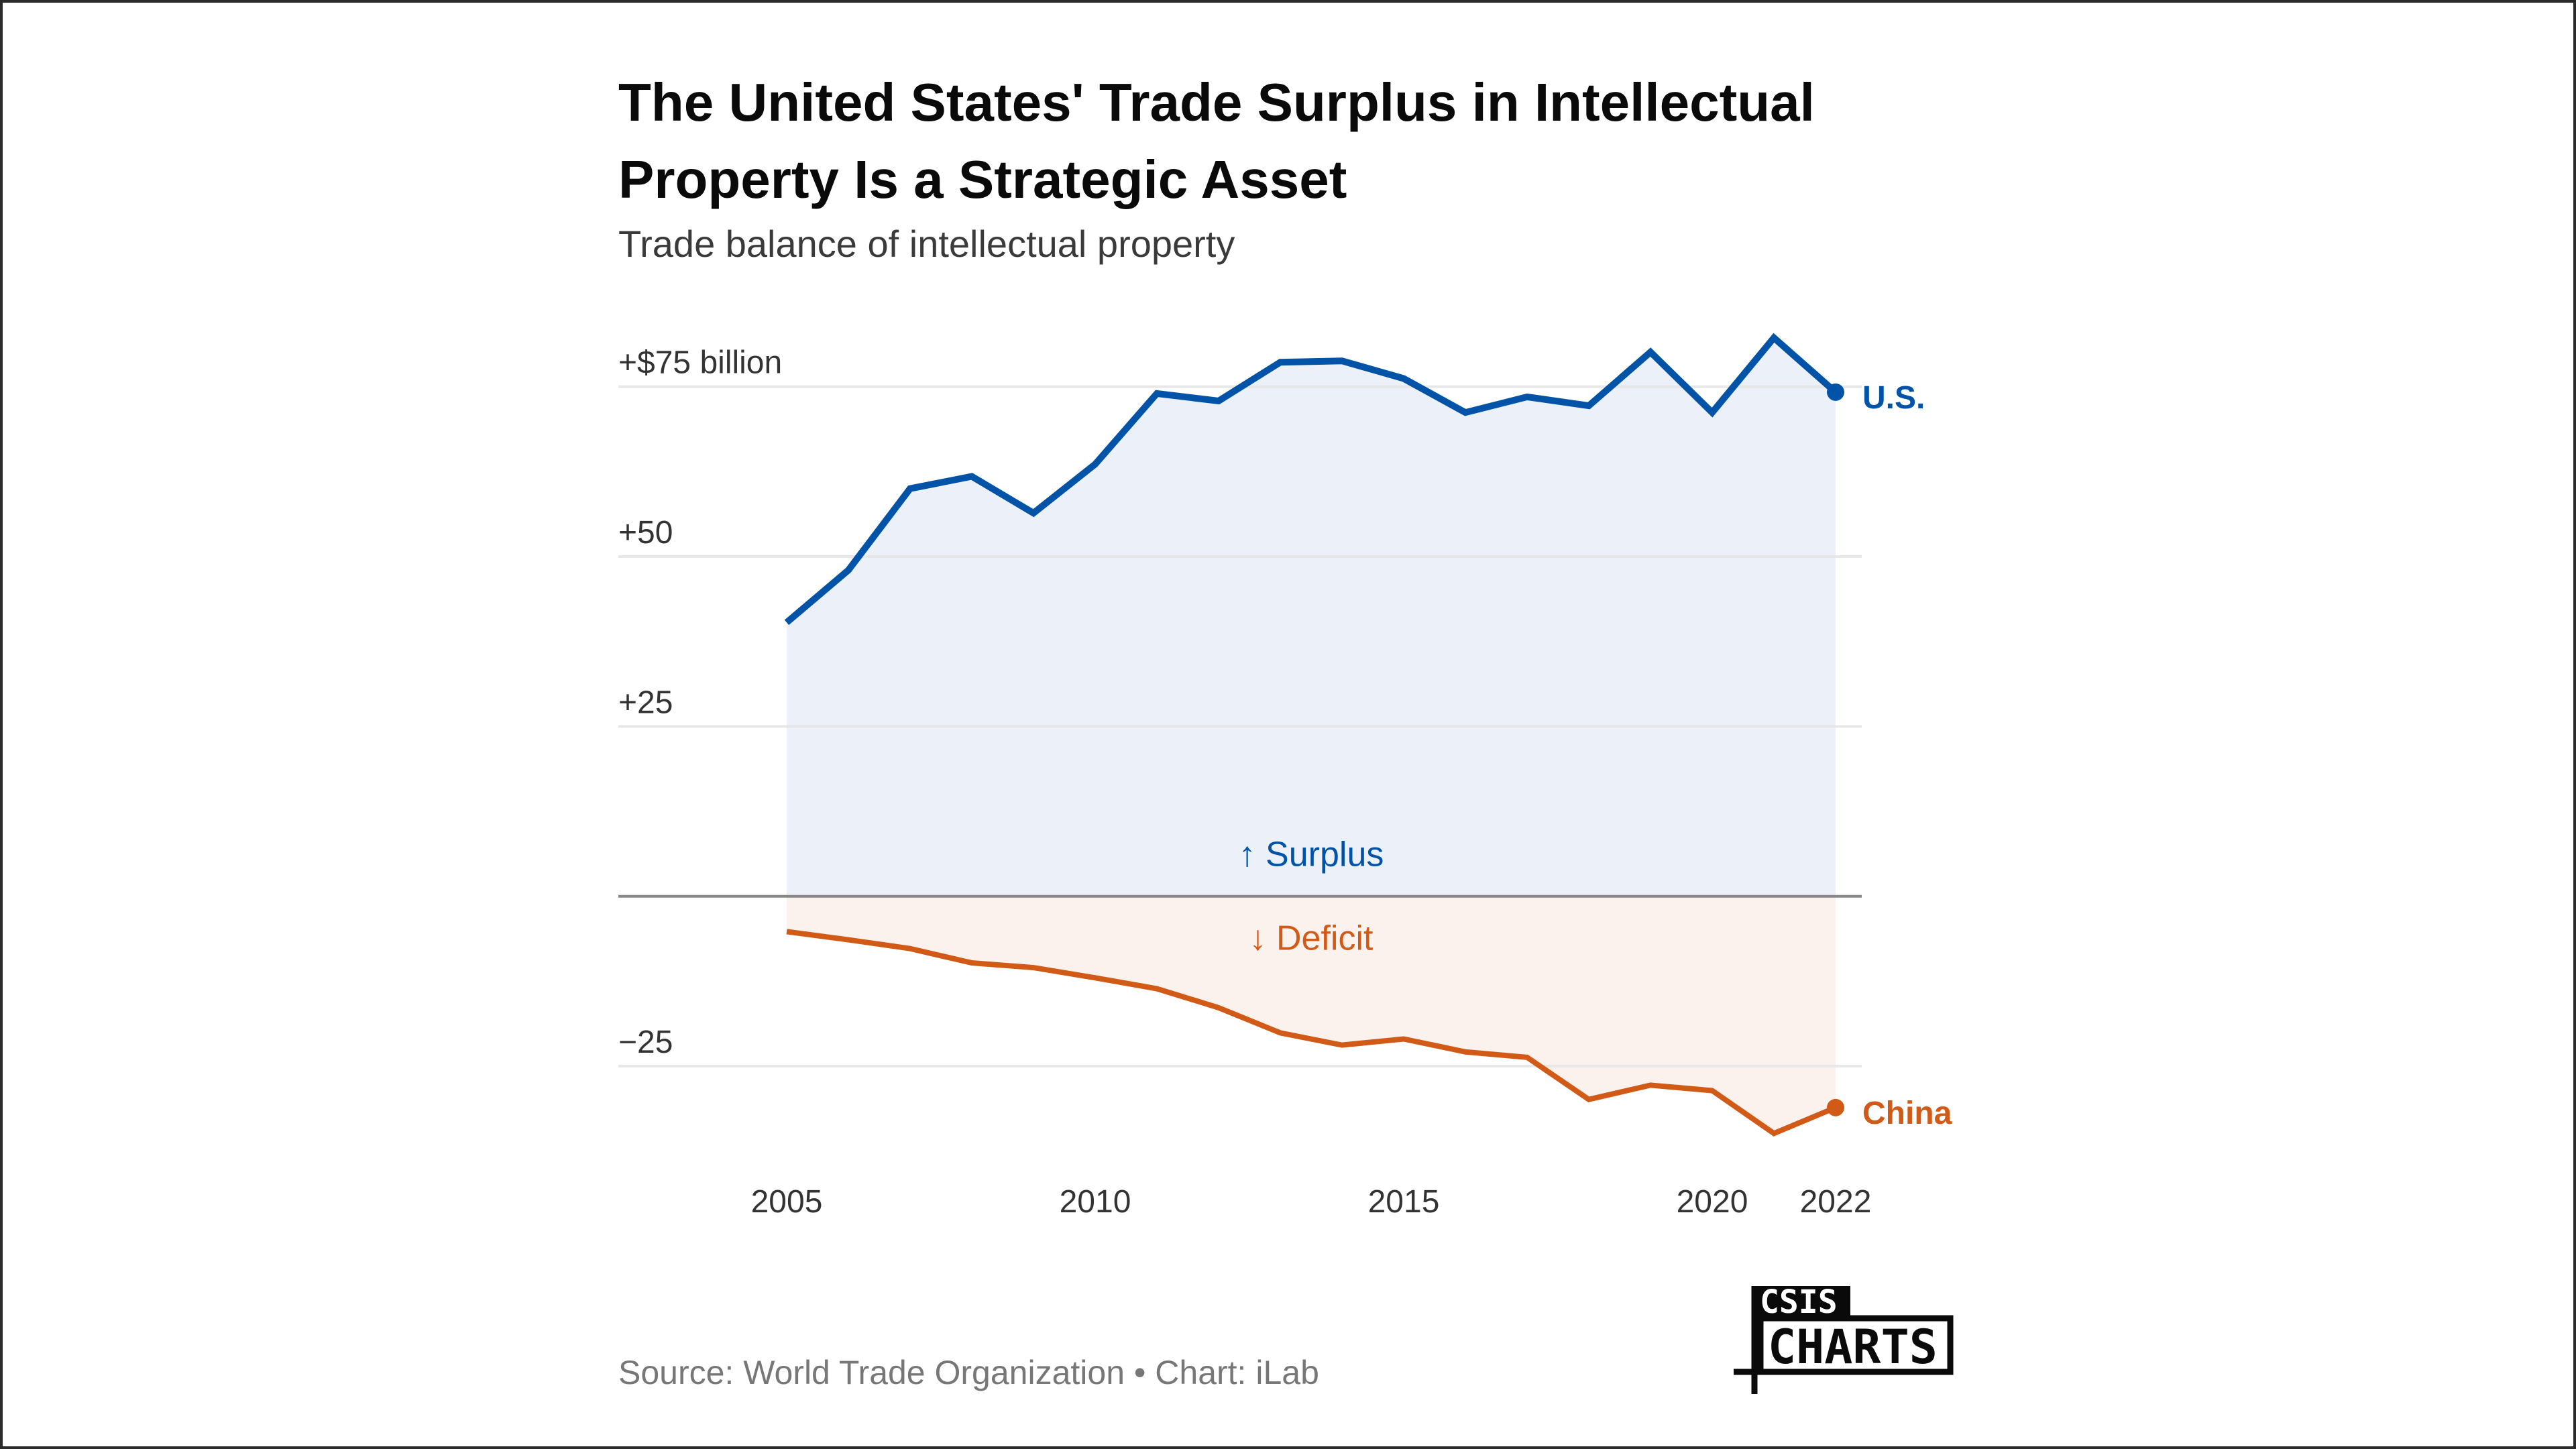 This screenshot has width=2576, height=1449. Describe the element at coordinates (1893, 398) in the screenshot. I see `series-label-us: U.S.` at that location.